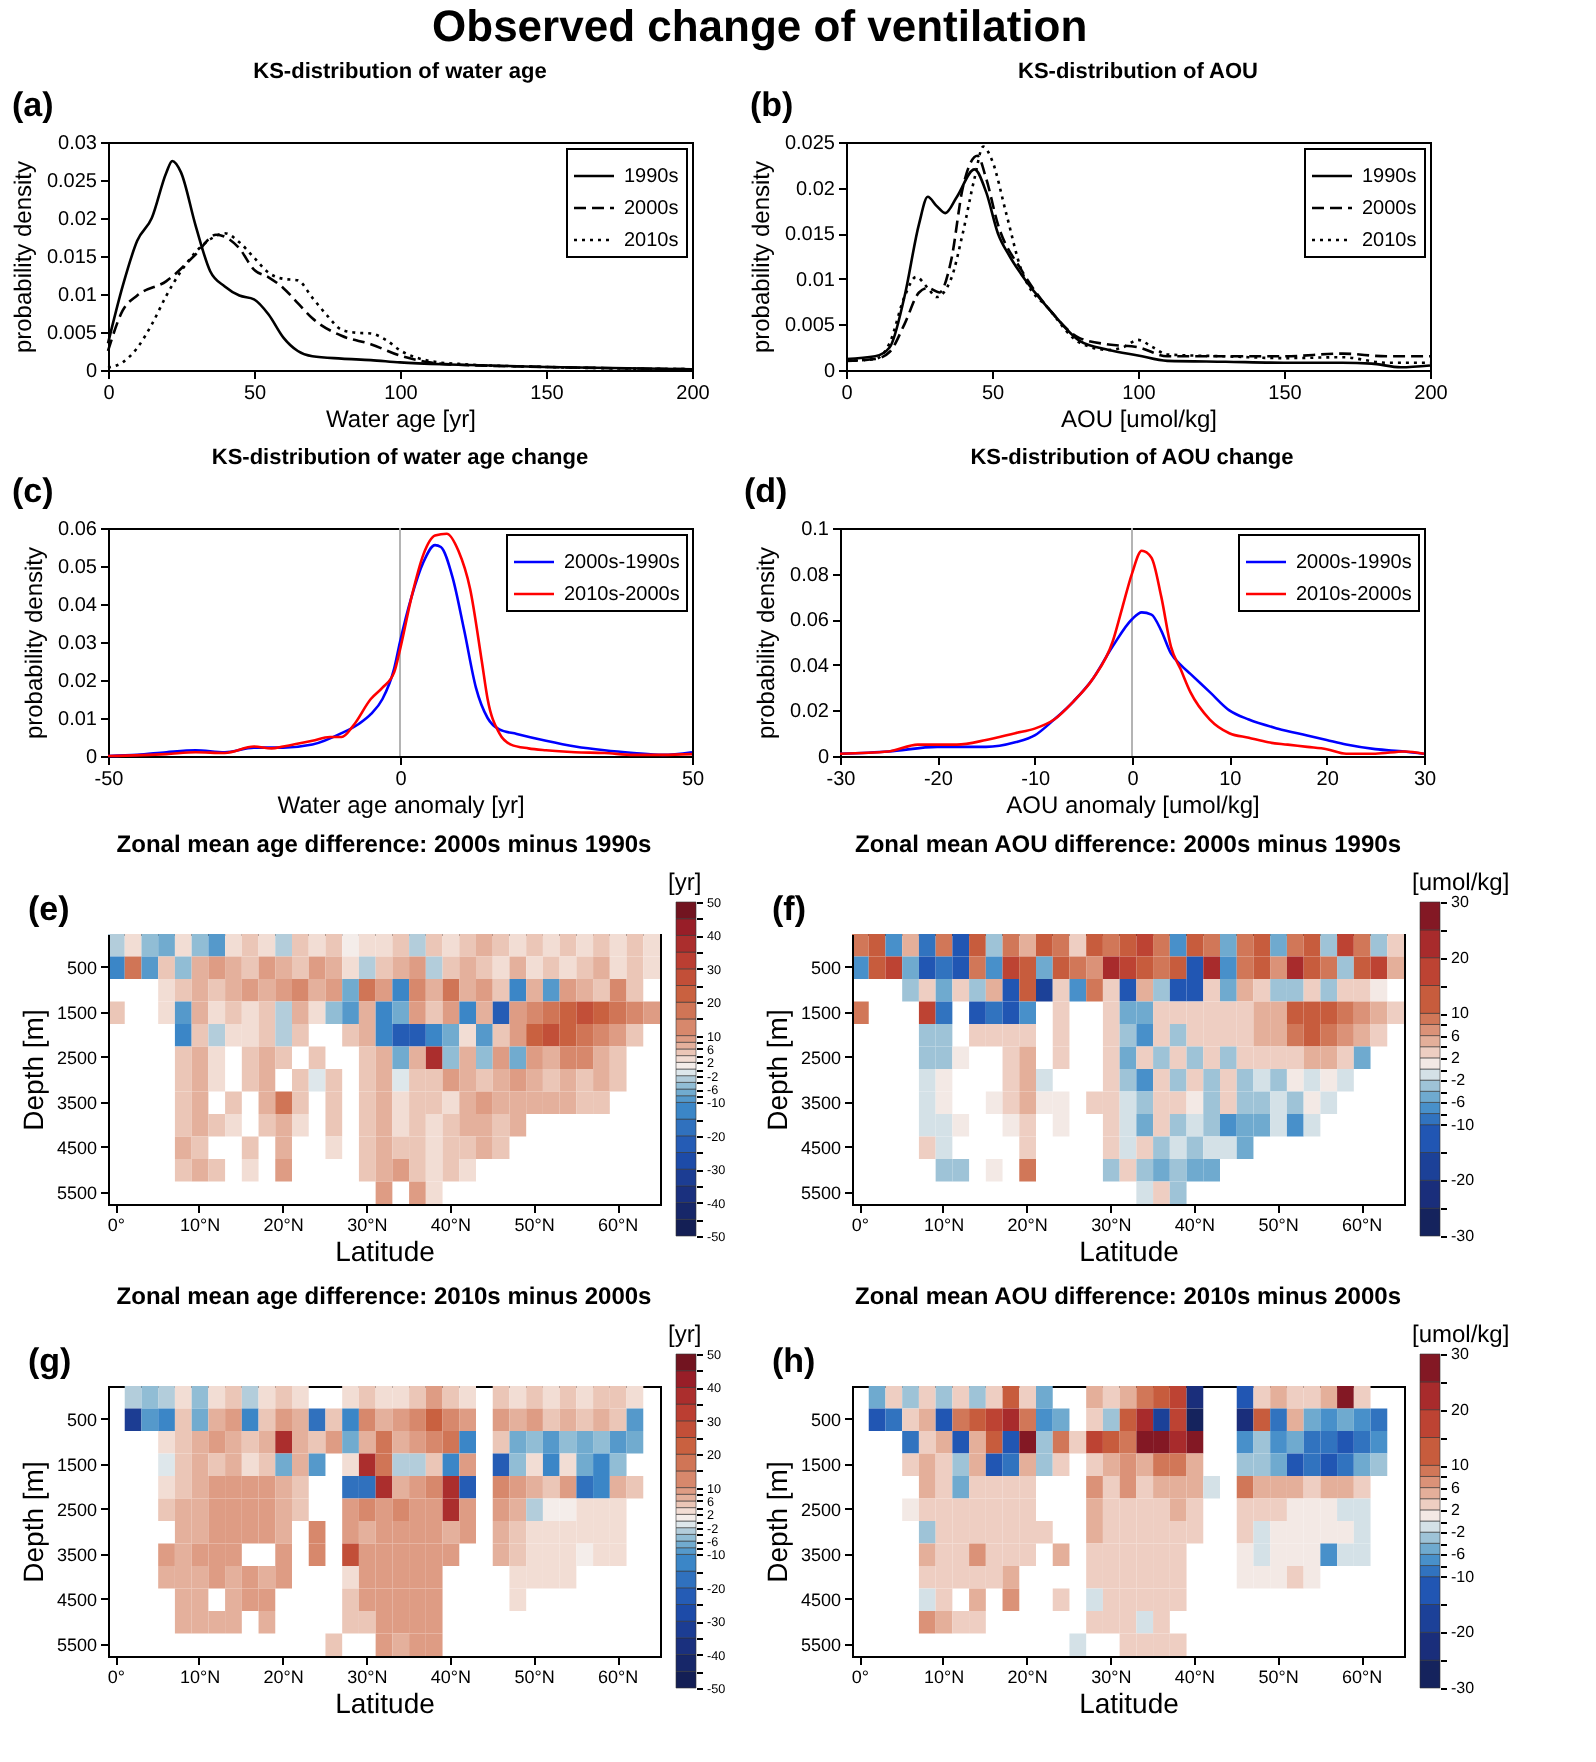  Describe the element at coordinates (33, 105) in the screenshot. I see `text: (a)` at that location.